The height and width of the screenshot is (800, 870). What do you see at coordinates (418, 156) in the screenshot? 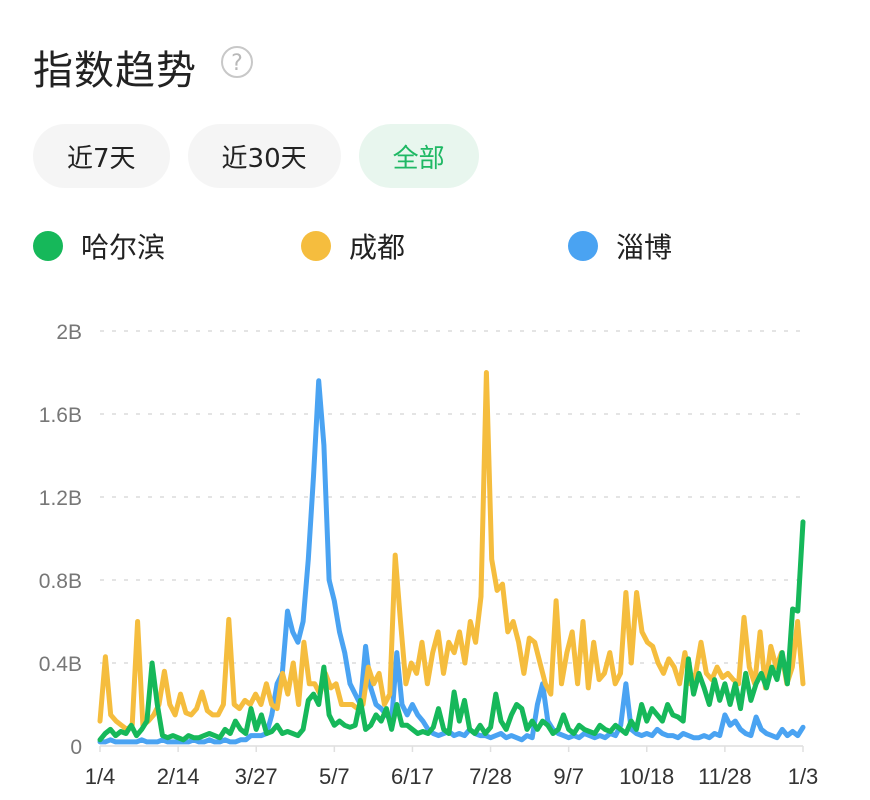
I see `tab-all: 全部` at bounding box center [418, 156].